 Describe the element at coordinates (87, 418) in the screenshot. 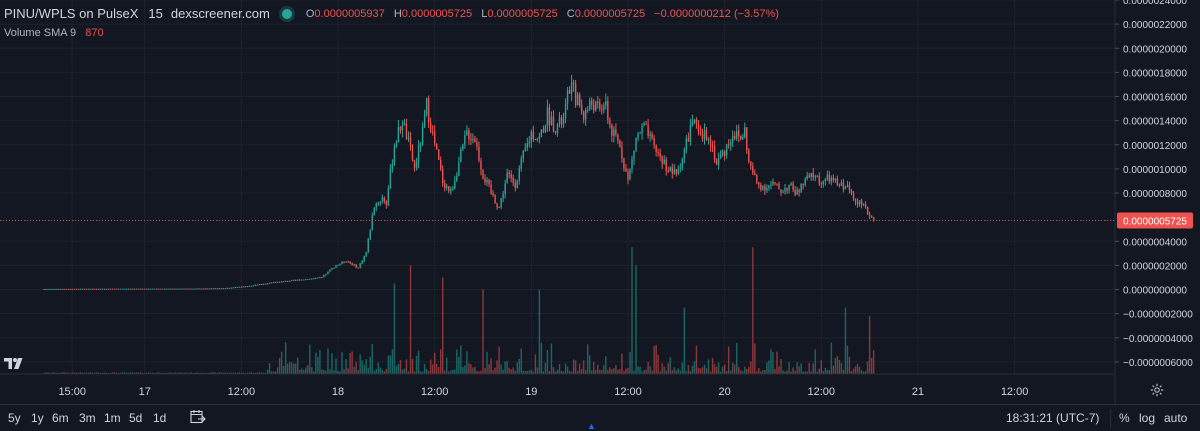

I see `timeframe-3m: 3m` at that location.